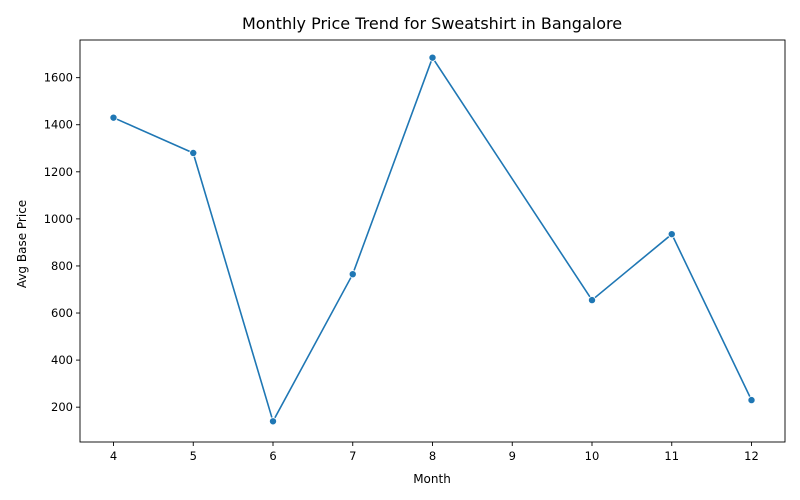 The image size is (800, 500). What do you see at coordinates (193, 456) in the screenshot?
I see `x-tick-label: 5` at bounding box center [193, 456].